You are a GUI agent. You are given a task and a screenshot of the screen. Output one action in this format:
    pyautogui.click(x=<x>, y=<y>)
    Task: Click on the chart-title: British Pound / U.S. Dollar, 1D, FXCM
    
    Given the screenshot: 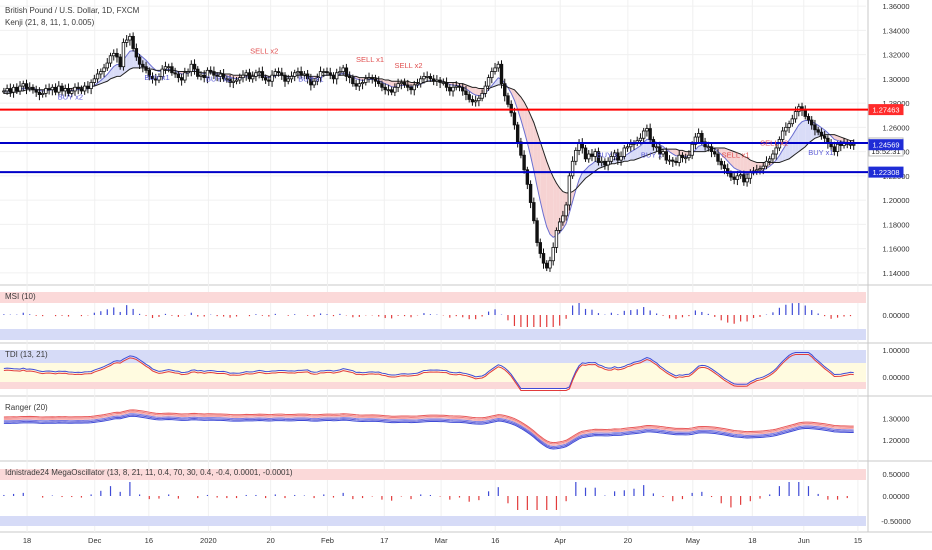 What is the action you would take?
    pyautogui.click(x=72, y=10)
    